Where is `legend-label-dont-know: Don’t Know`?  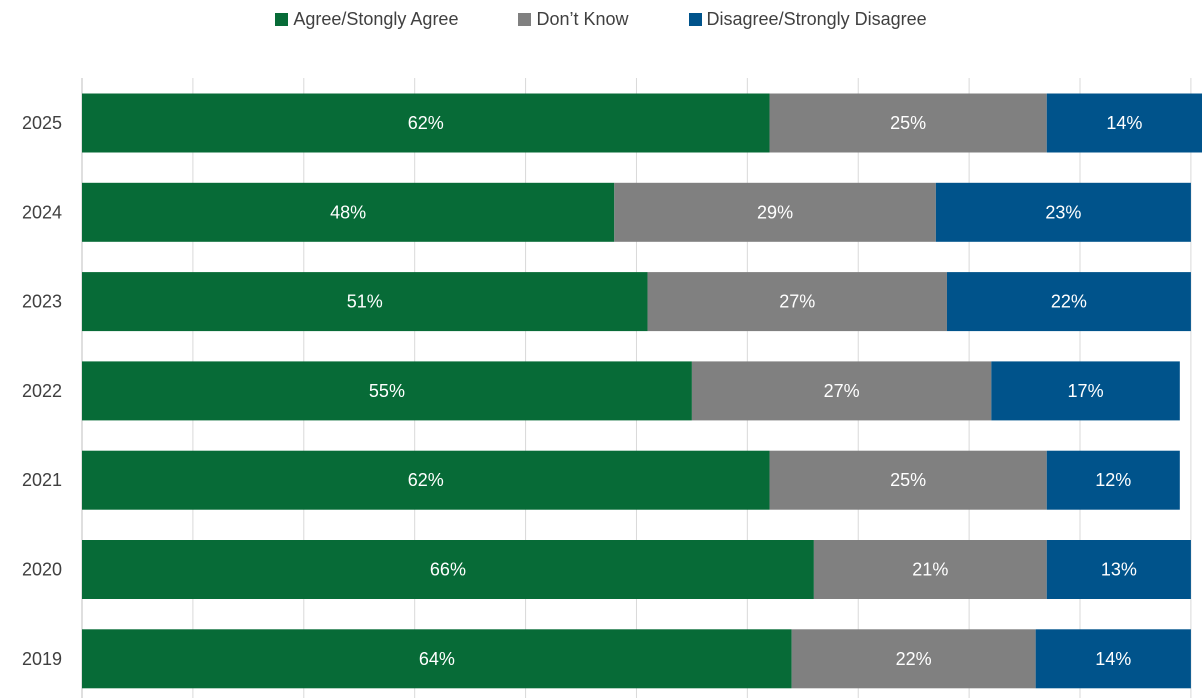 legend-label-dont-know: Don’t Know is located at coordinates (582, 18).